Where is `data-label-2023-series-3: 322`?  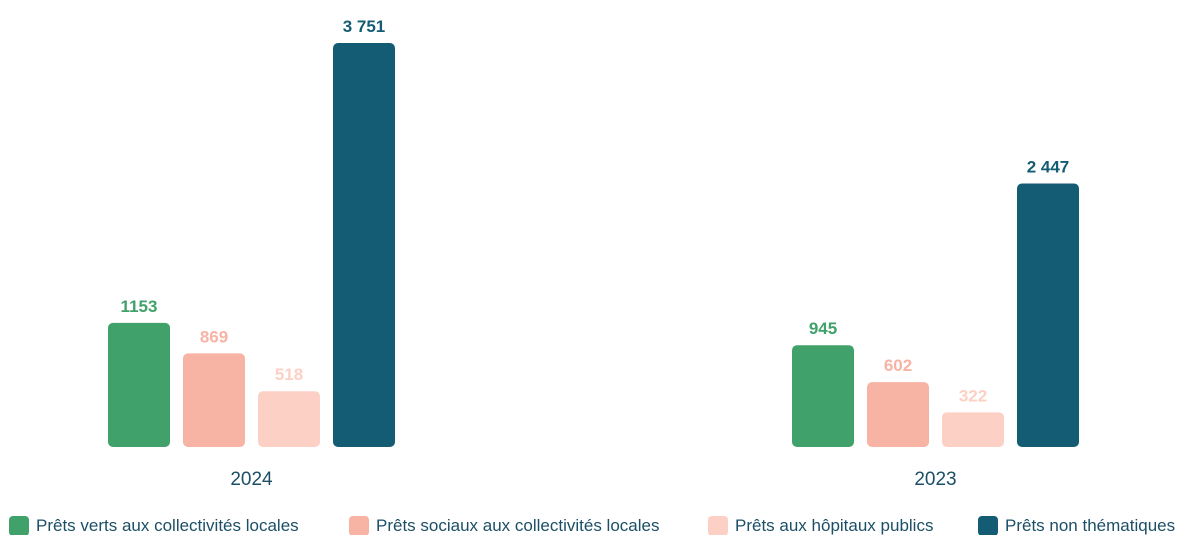
data-label-2023-series-3: 322 is located at coordinates (973, 395).